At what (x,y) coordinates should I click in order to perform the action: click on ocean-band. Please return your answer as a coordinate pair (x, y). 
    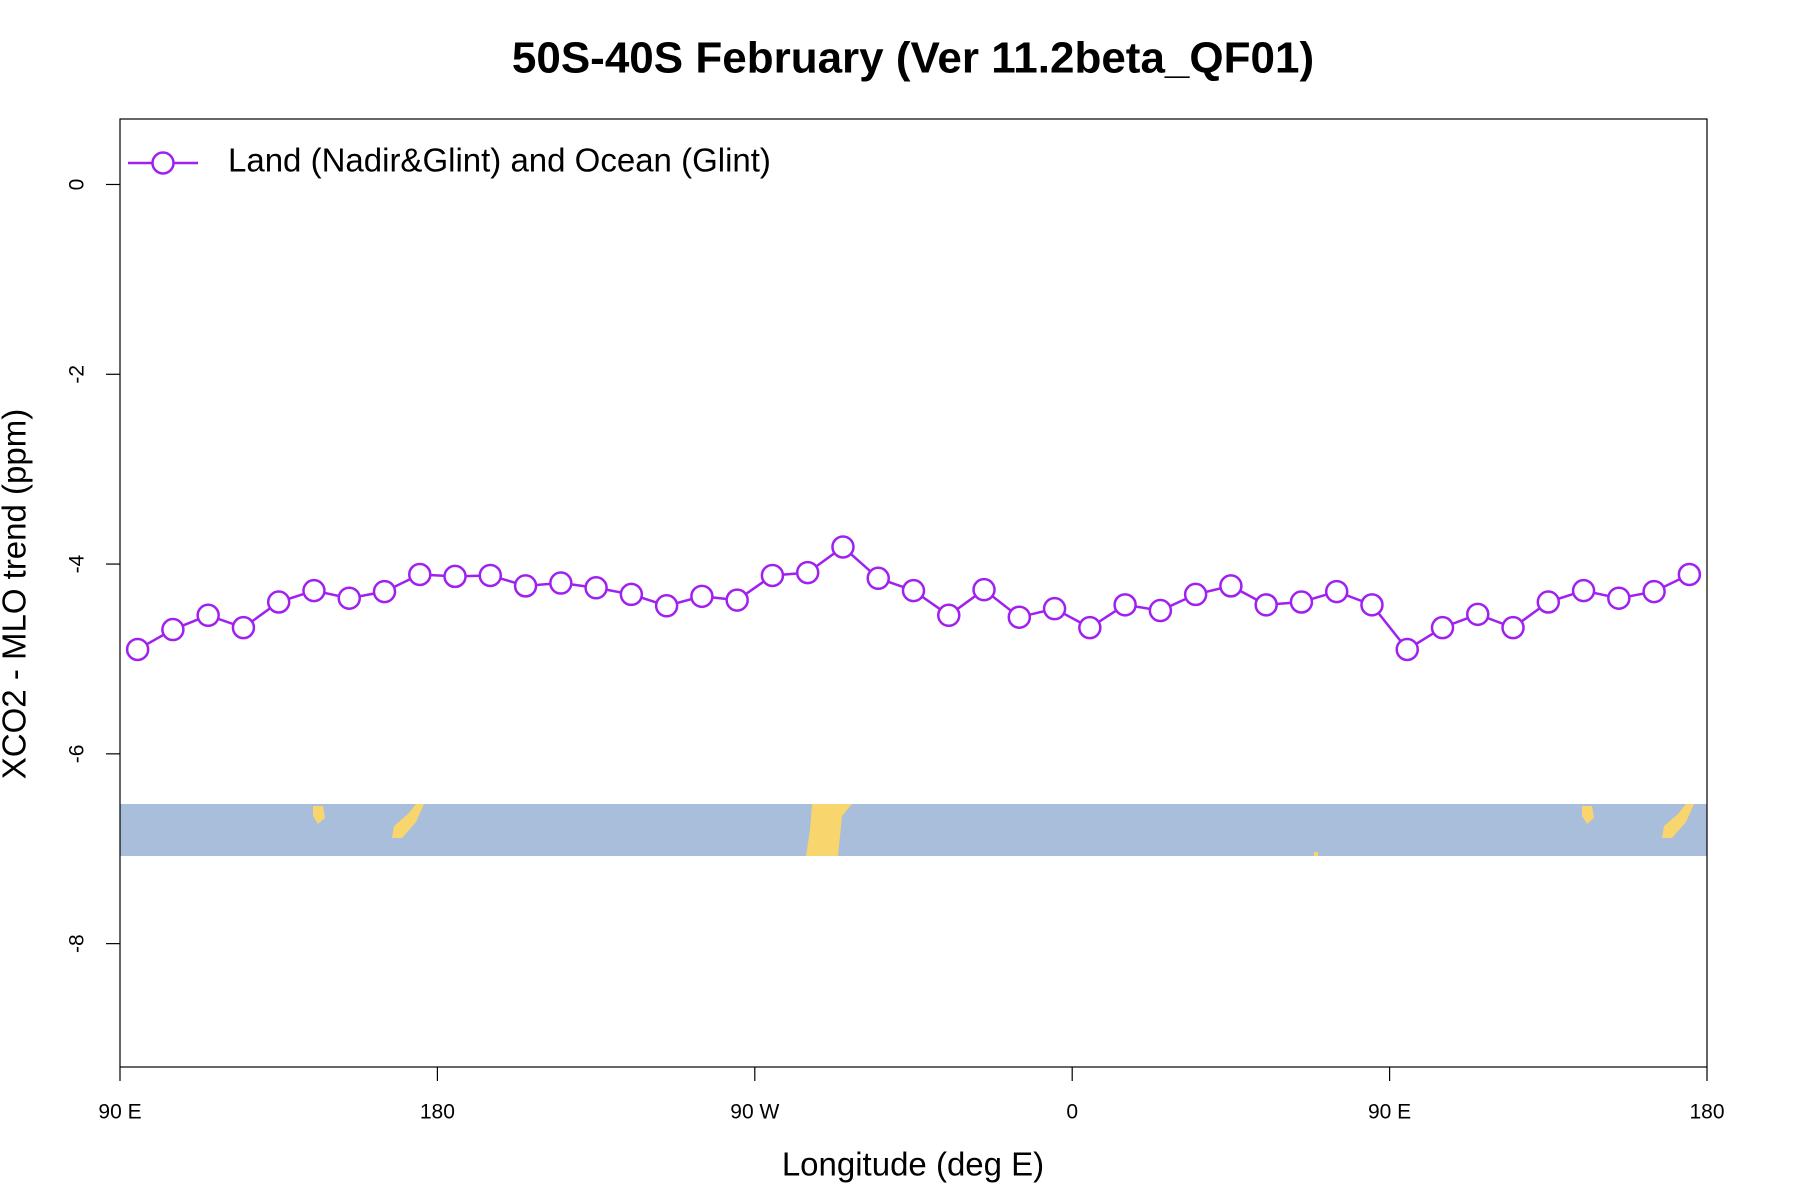
    Looking at the image, I should click on (913, 830).